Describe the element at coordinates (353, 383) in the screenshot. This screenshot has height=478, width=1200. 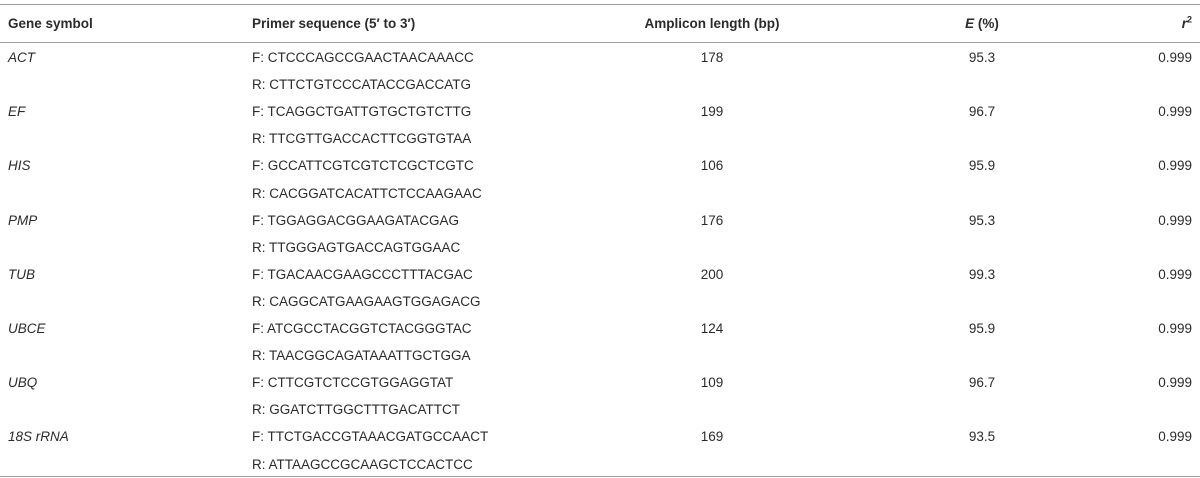
I see `forward-primer: F: CTTCGTCTCCGTGGAGGTAT` at that location.